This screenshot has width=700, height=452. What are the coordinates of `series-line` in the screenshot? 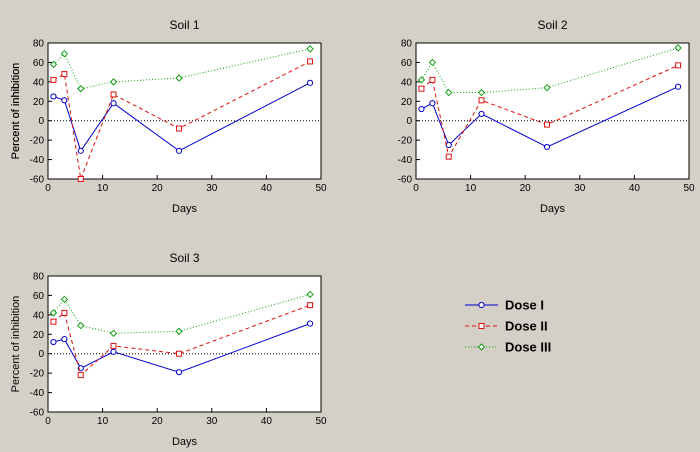 It's located at (182, 340).